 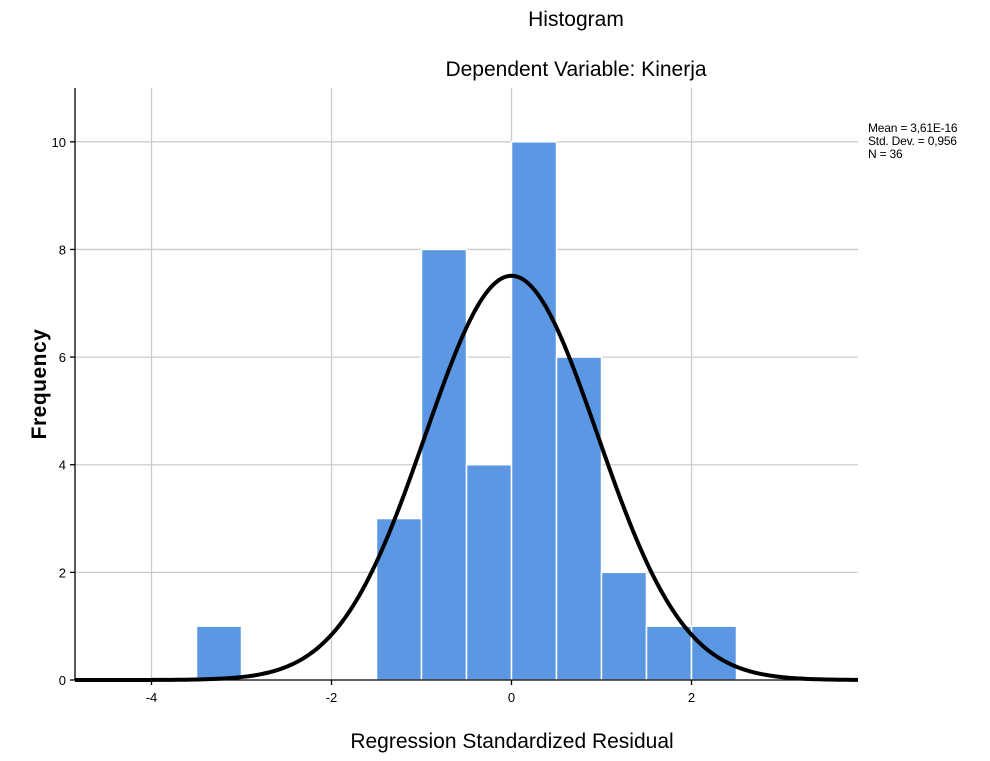 I want to click on x-axis-label: Regression Standardized Residual, so click(x=512, y=741).